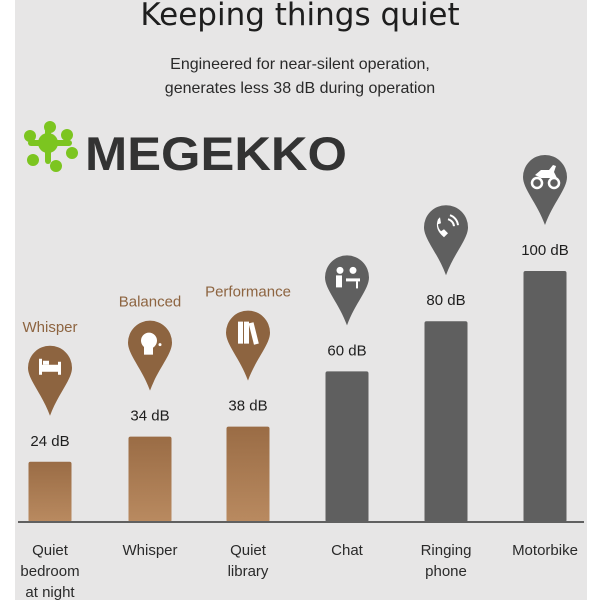 The width and height of the screenshot is (600, 600). I want to click on category-label-3: library, so click(248, 571).